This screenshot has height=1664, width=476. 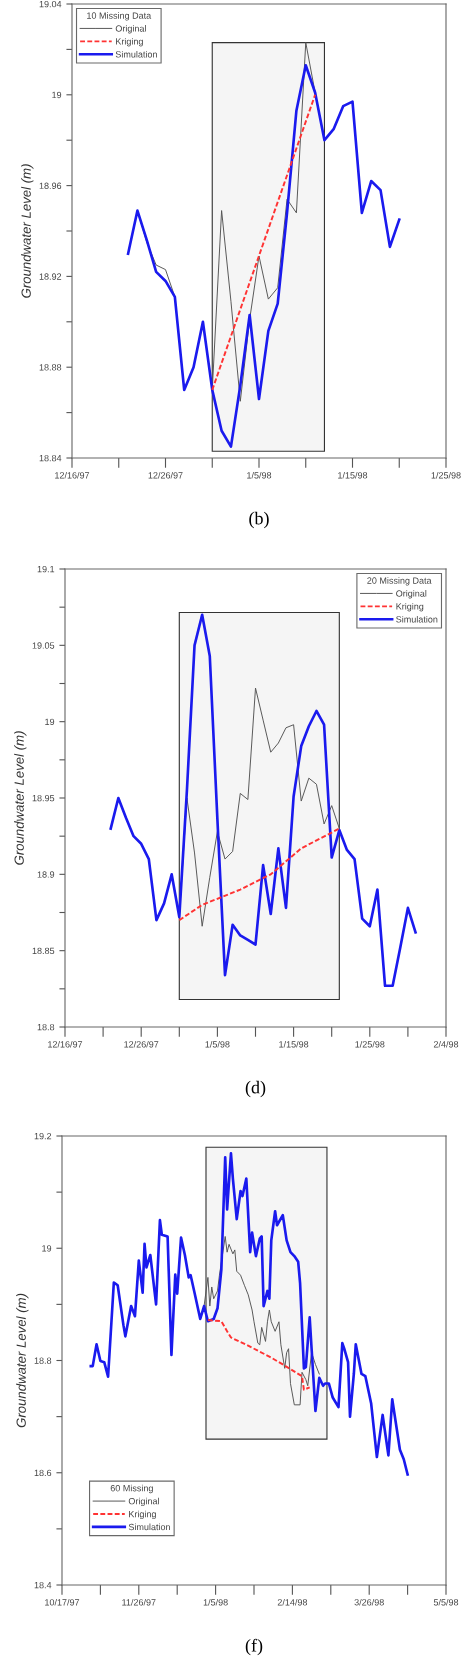 What do you see at coordinates (50, 367) in the screenshot?
I see `y-tick-label: 18.88` at bounding box center [50, 367].